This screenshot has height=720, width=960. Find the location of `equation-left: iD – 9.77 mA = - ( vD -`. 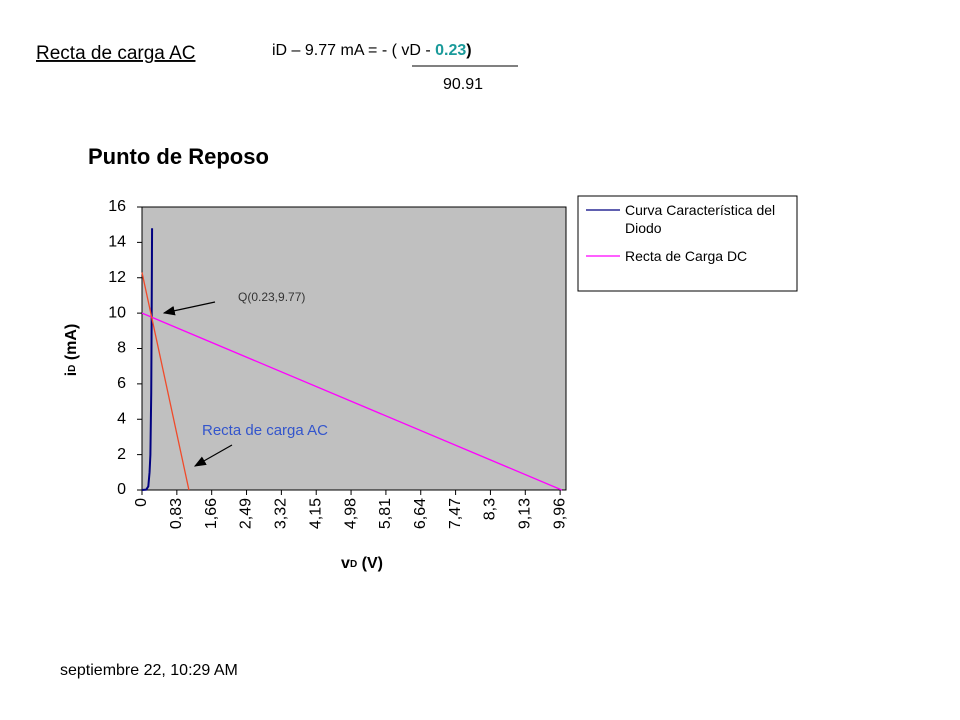

equation-left: iD – 9.77 mA = - ( vD - is located at coordinates (353, 50).